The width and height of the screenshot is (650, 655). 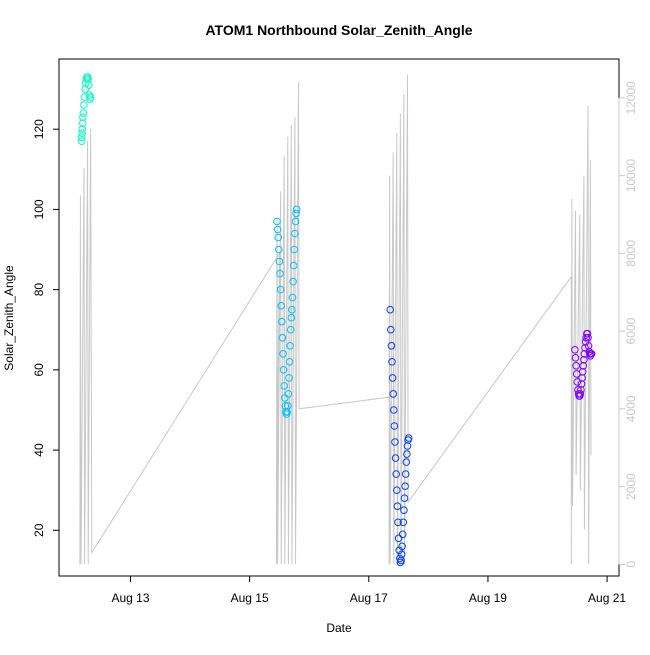 What do you see at coordinates (631, 98) in the screenshot?
I see `y2-tick-label-6: 12000` at bounding box center [631, 98].